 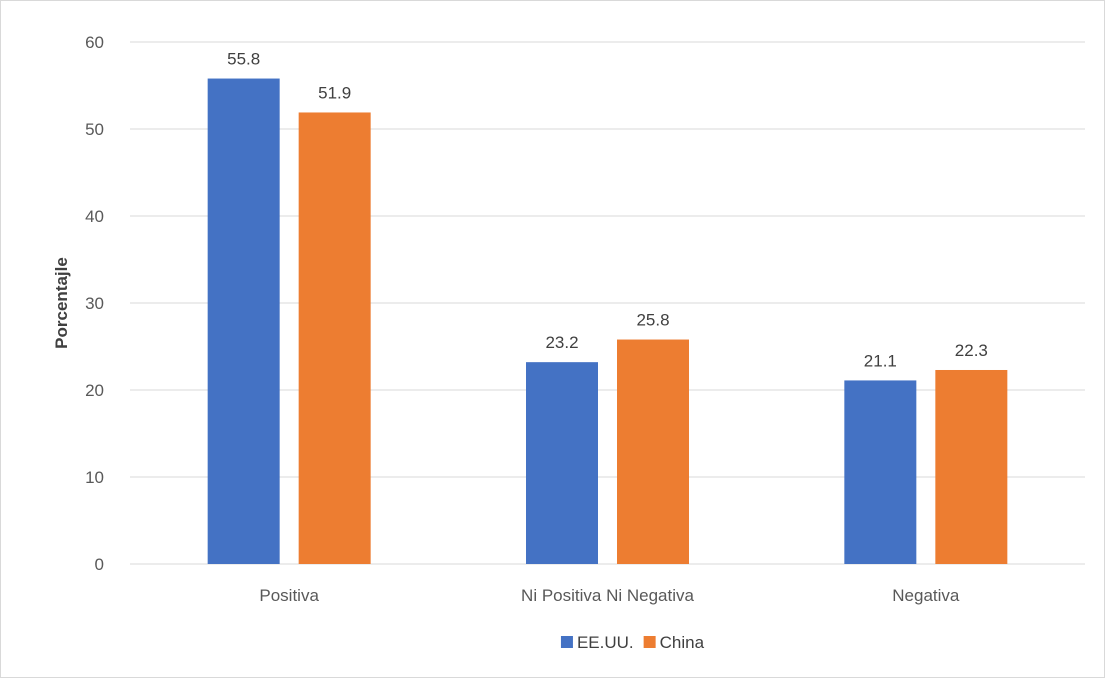 I want to click on y-axis-title: Porcentajle, so click(x=61, y=303).